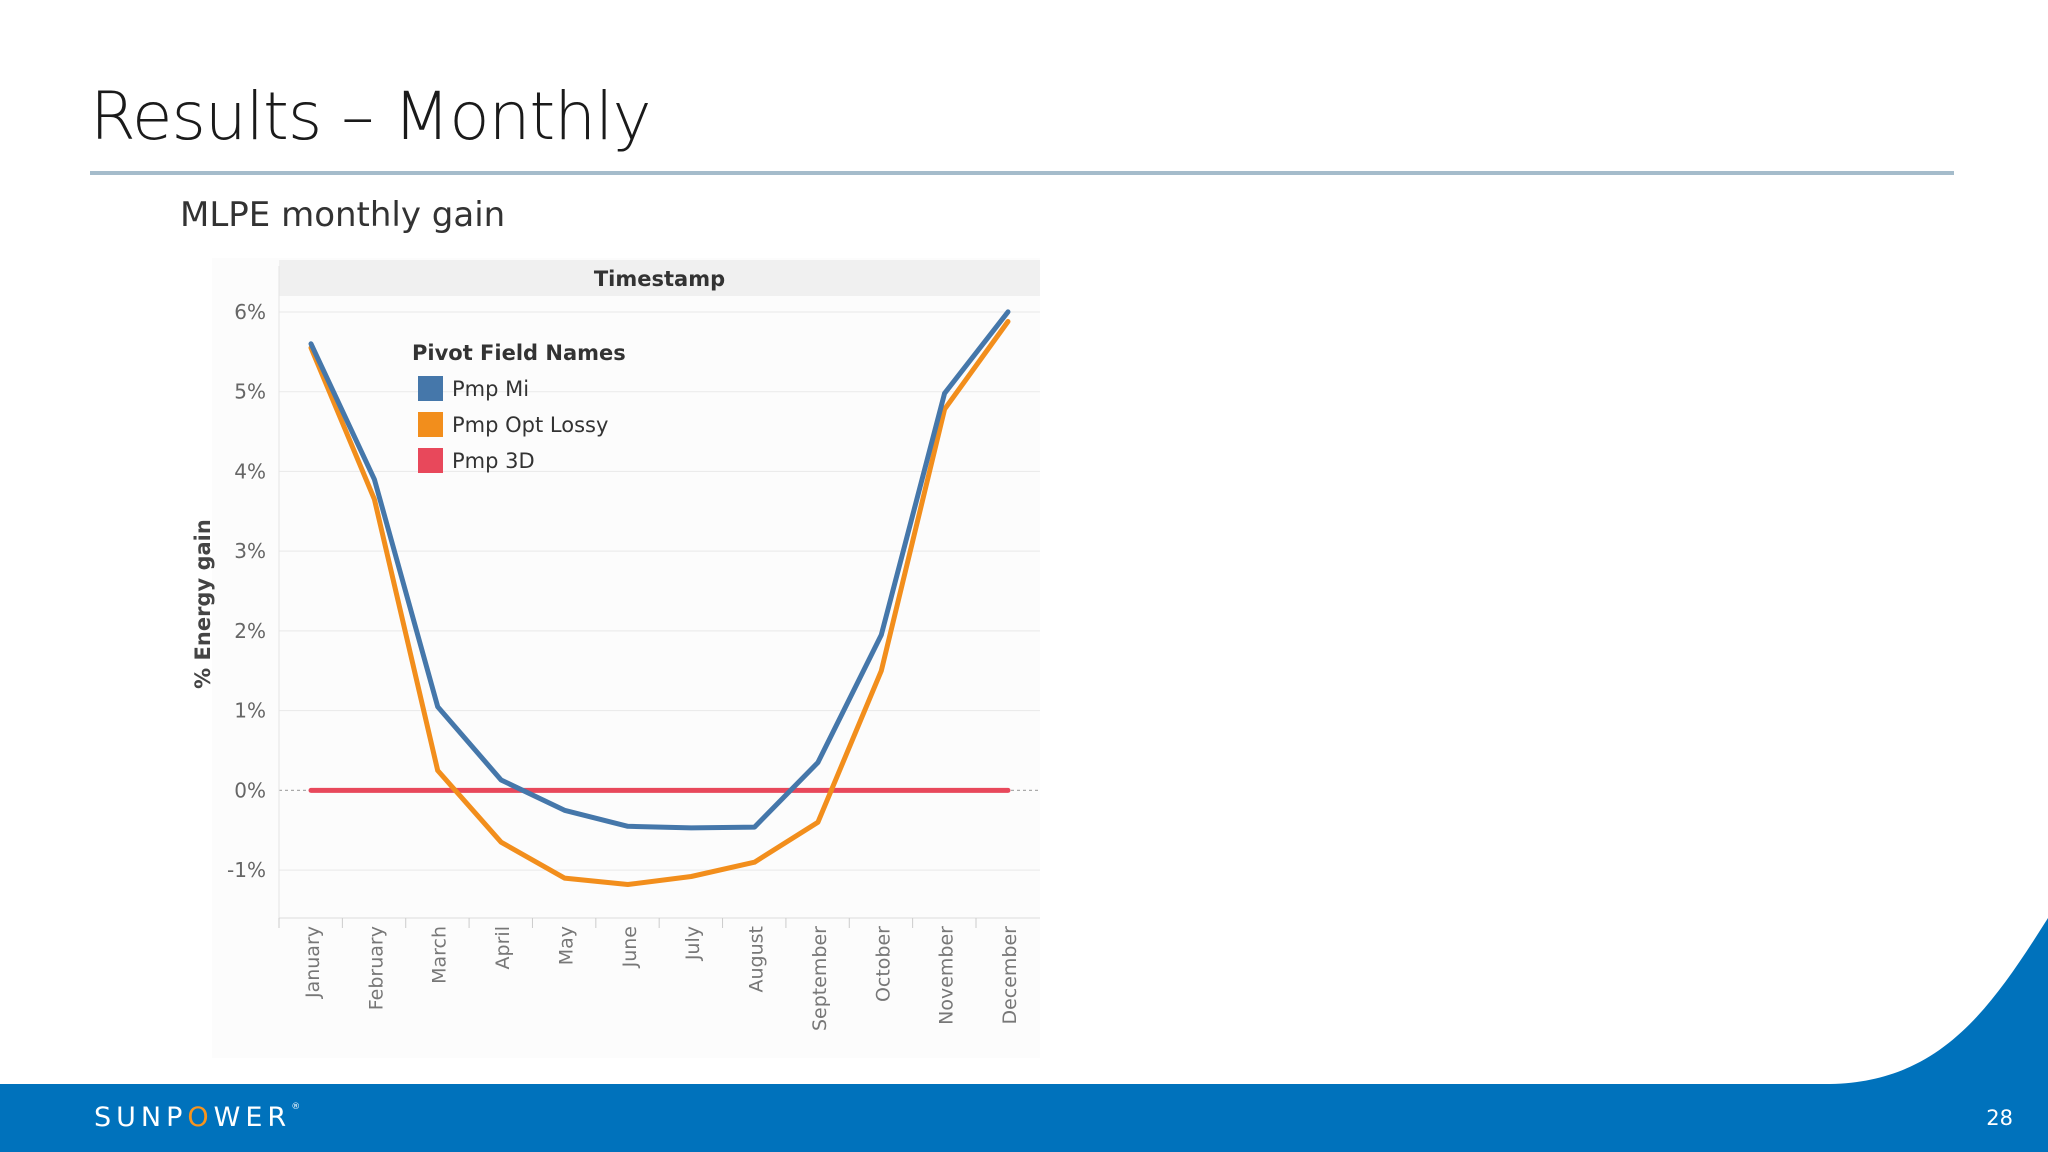  What do you see at coordinates (250, 392) in the screenshot?
I see `y-tick-label: 5%` at bounding box center [250, 392].